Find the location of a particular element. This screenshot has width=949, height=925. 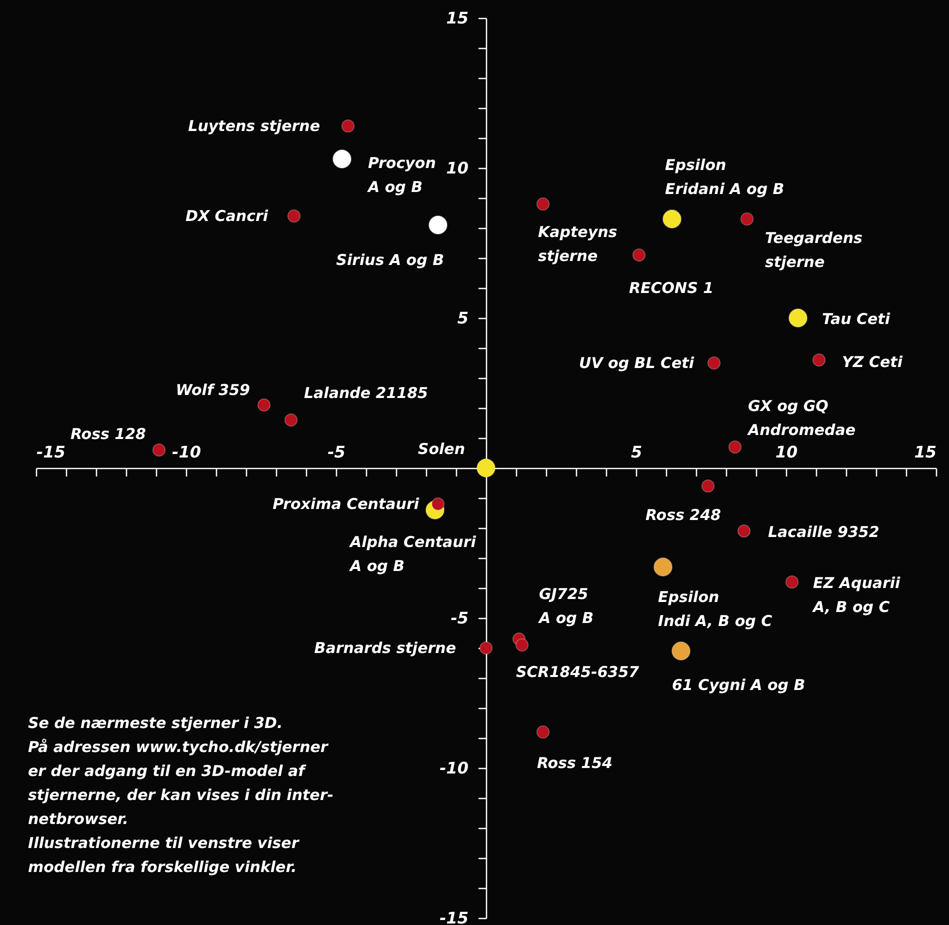

annotation: Ross 128 is located at coordinates (108, 434).